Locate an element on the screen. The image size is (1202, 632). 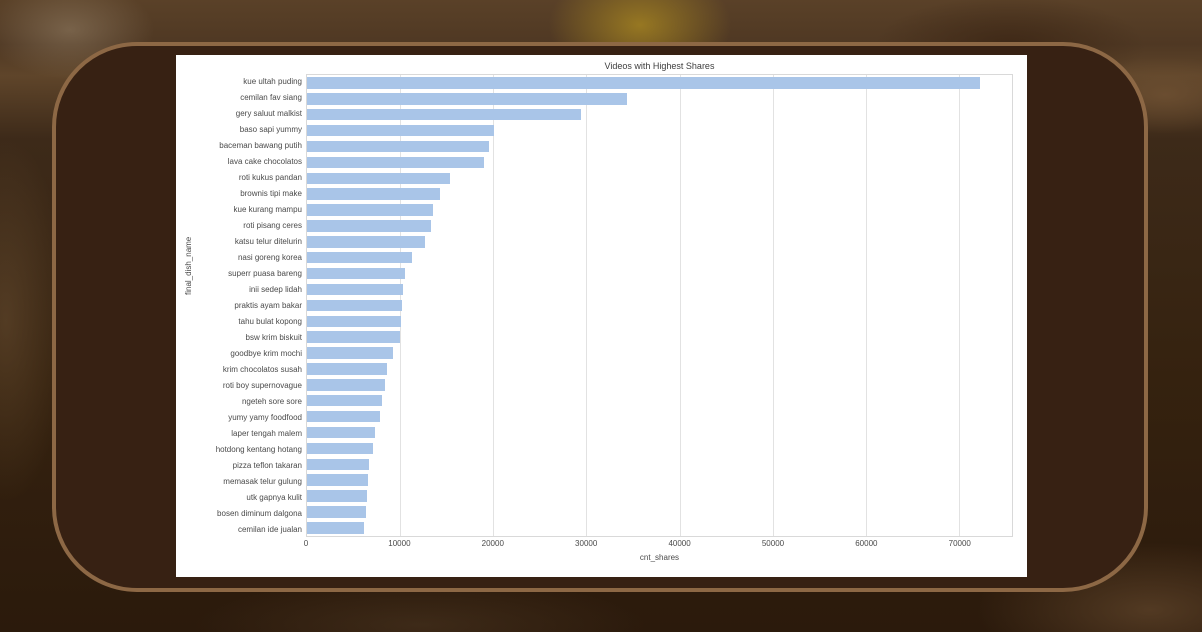
x-axis-label: cnt_shares is located at coordinates (659, 557).